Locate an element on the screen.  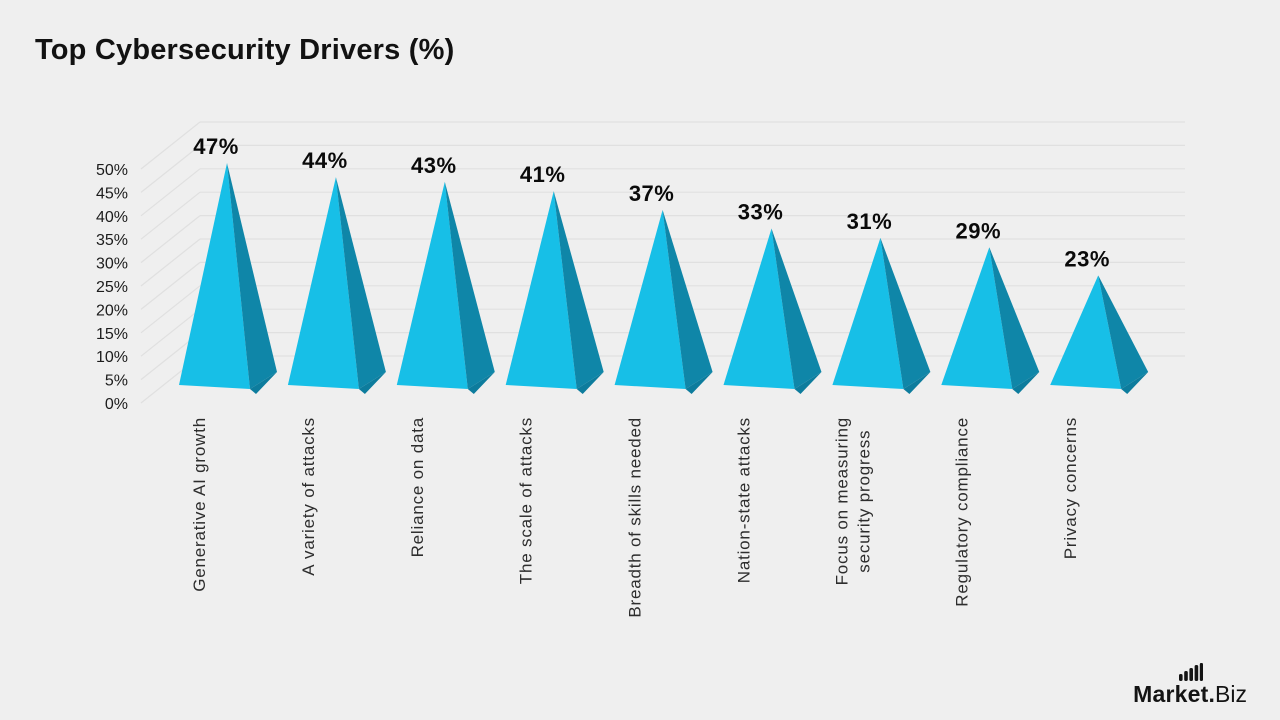
value-label: 37% is located at coordinates (652, 193).